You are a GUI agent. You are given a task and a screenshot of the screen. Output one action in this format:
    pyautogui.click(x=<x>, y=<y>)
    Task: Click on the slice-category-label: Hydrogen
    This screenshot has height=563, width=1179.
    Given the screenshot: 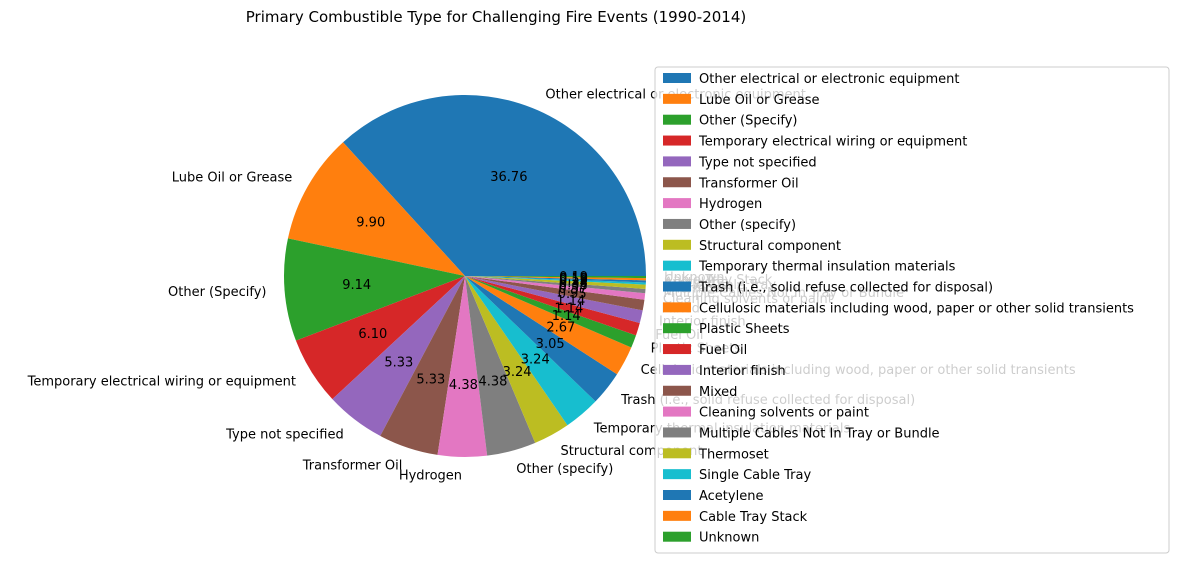 What is the action you would take?
    pyautogui.click(x=430, y=476)
    